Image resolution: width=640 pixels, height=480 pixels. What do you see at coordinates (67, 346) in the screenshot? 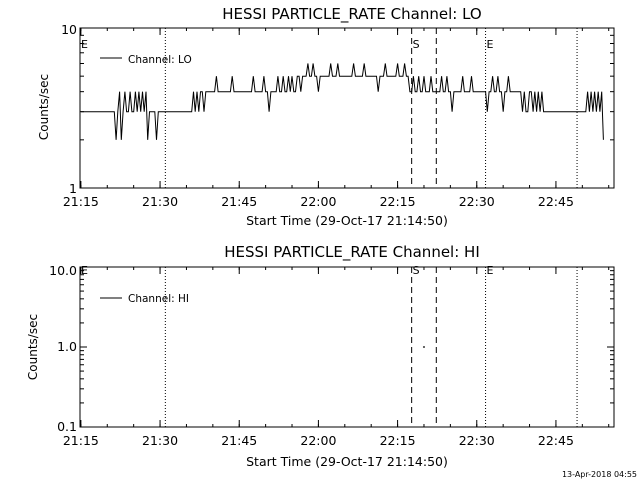
I see `y-tick-label: 1.0` at bounding box center [67, 346].